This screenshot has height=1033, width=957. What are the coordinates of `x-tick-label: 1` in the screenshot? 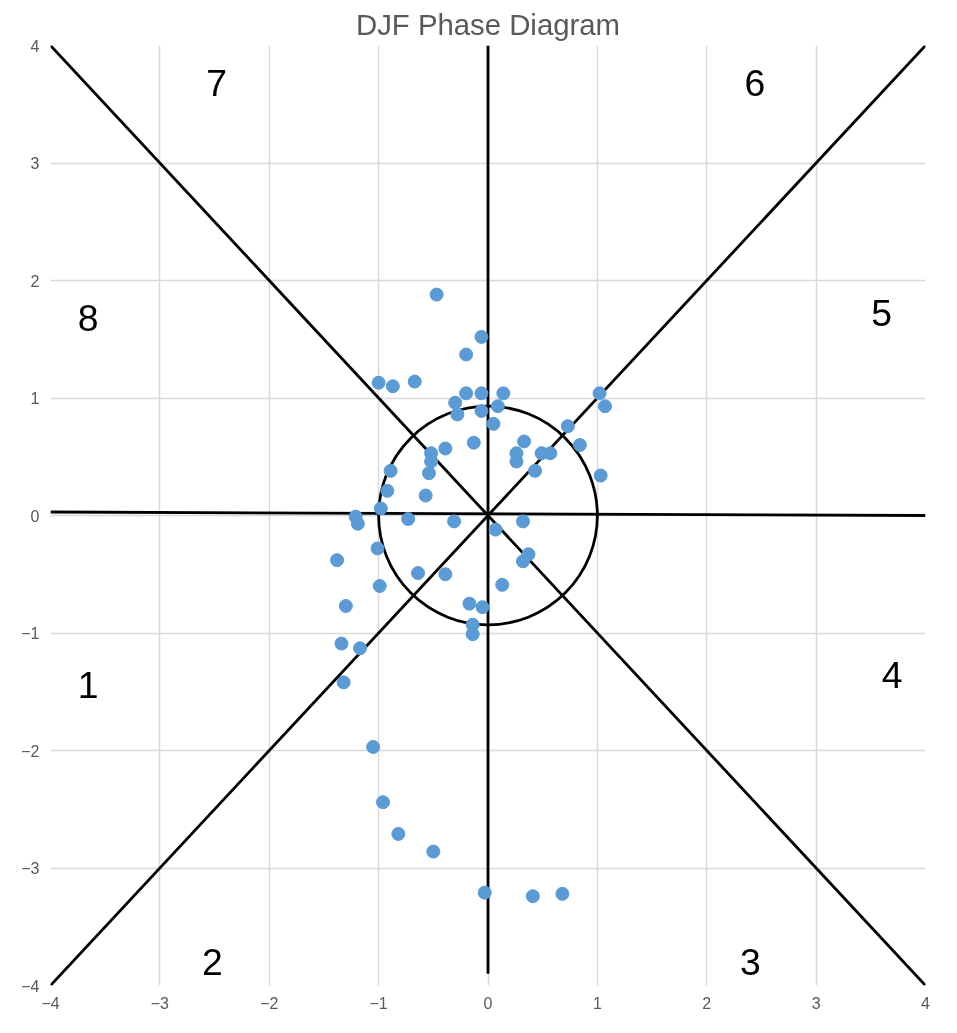 It's located at (597, 1003).